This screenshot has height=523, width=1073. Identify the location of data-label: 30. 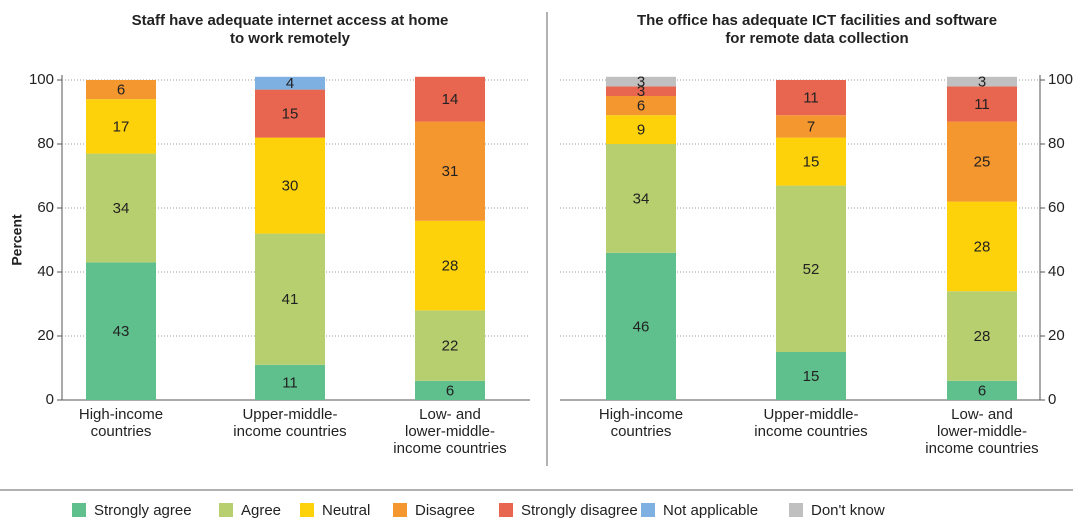
(290, 186).